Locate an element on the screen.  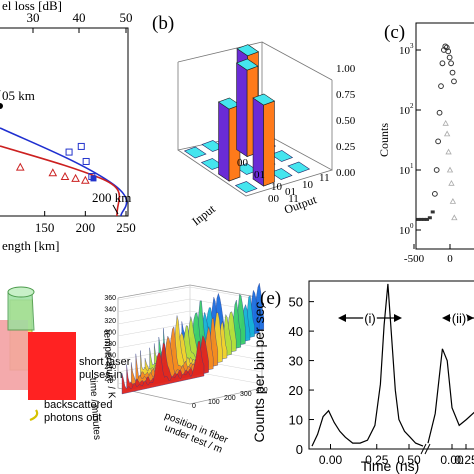
panel-b-y-tick-label: 01 is located at coordinates (290, 192).